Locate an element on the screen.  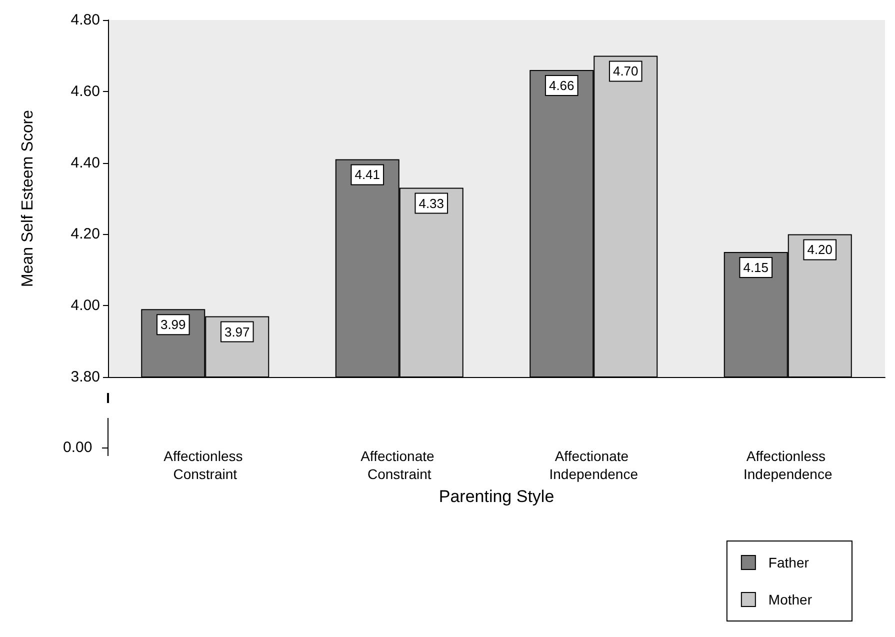
x-tick-label: Affectionate Constraint is located at coordinates (399, 465).